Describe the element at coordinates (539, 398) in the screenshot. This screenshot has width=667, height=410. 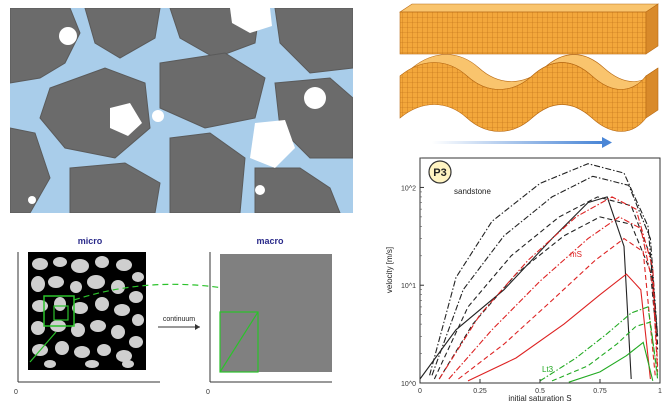
I see `x-axis-label: initial saturation S` at that location.